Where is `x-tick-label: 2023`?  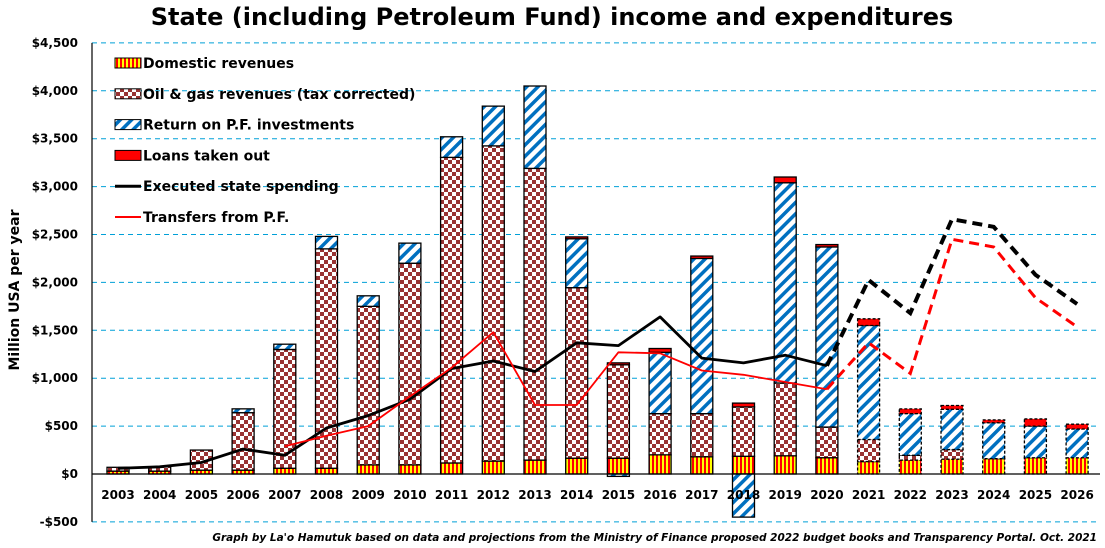 x-tick-label: 2023 is located at coordinates (951, 495).